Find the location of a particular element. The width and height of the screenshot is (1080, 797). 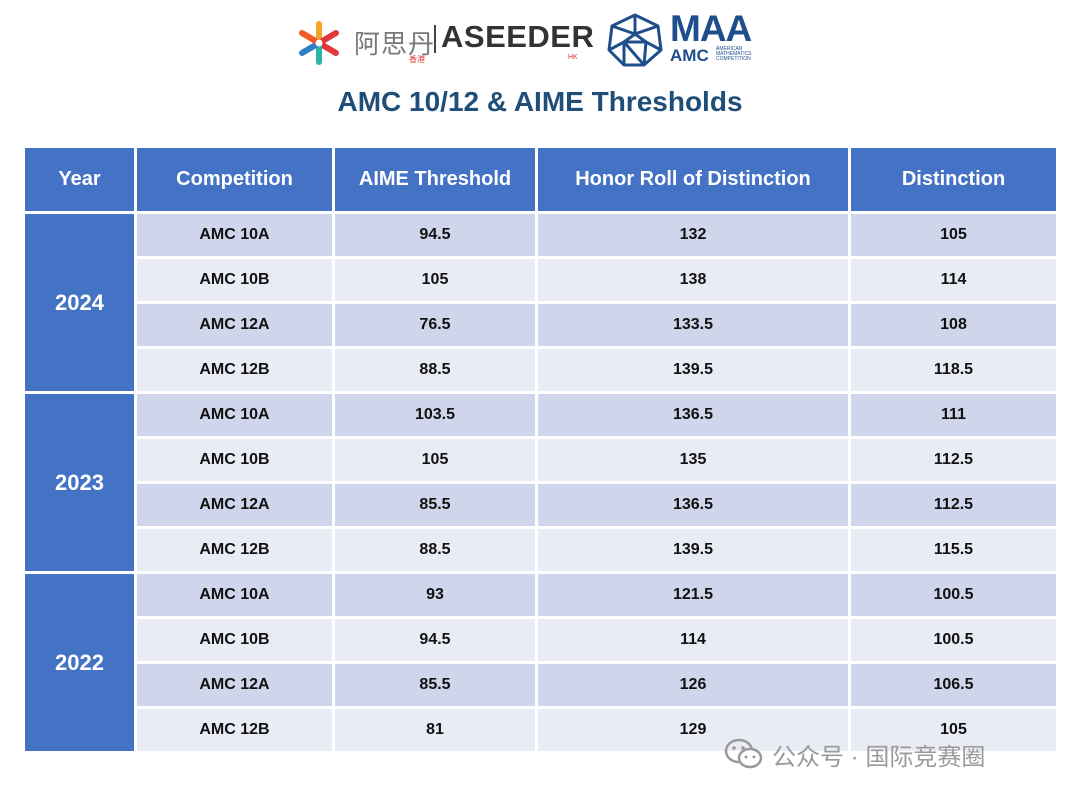

distinction-cell: 114 is located at coordinates (953, 280).